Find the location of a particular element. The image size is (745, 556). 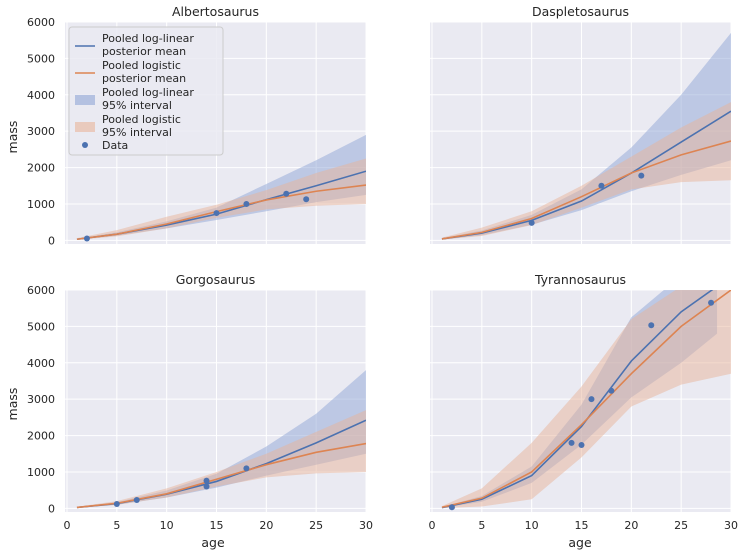

panel-title: Albertosaurus is located at coordinates (215, 11).